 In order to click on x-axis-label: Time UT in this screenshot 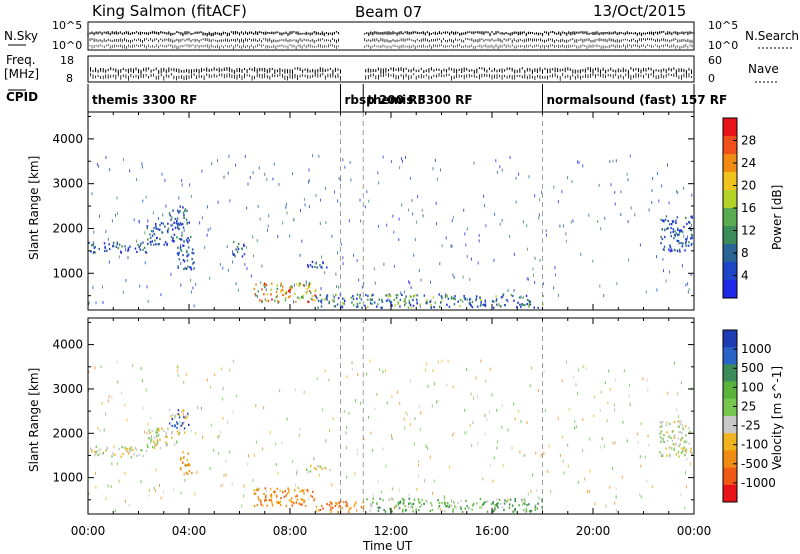, I will do `click(387, 546)`.